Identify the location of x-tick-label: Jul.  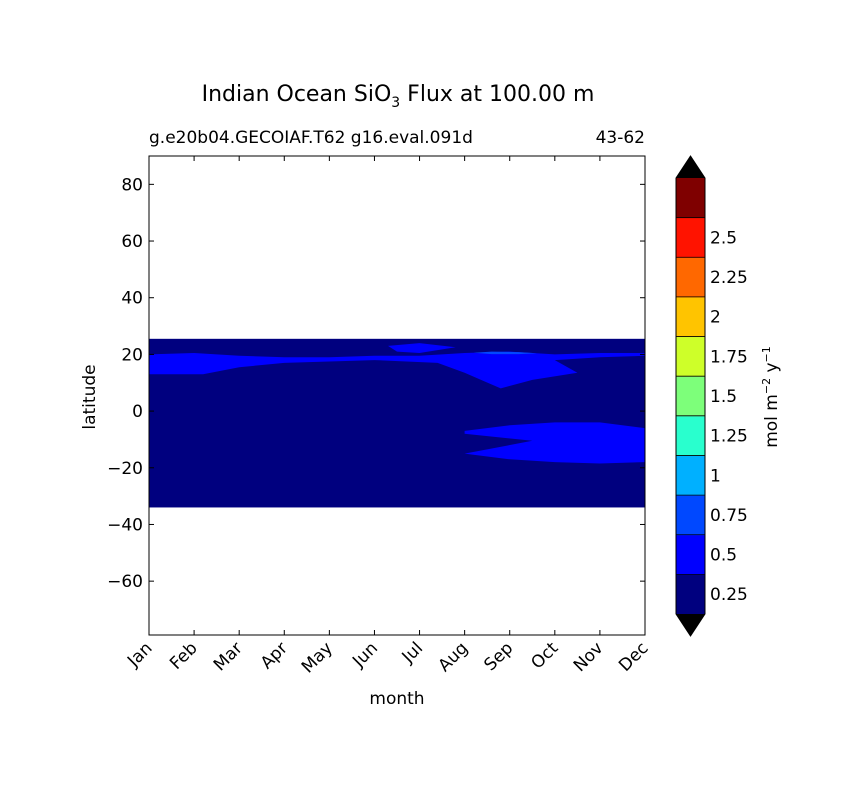
(412, 652).